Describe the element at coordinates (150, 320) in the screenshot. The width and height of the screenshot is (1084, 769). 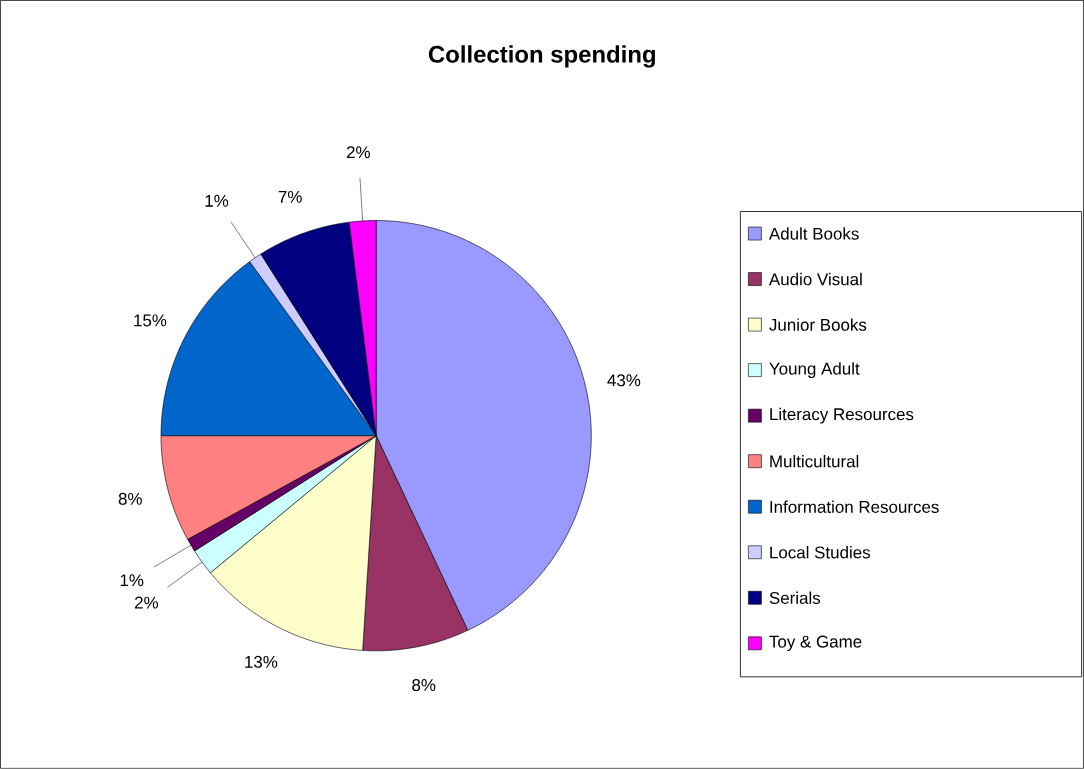
I see `data-label: 15%` at that location.